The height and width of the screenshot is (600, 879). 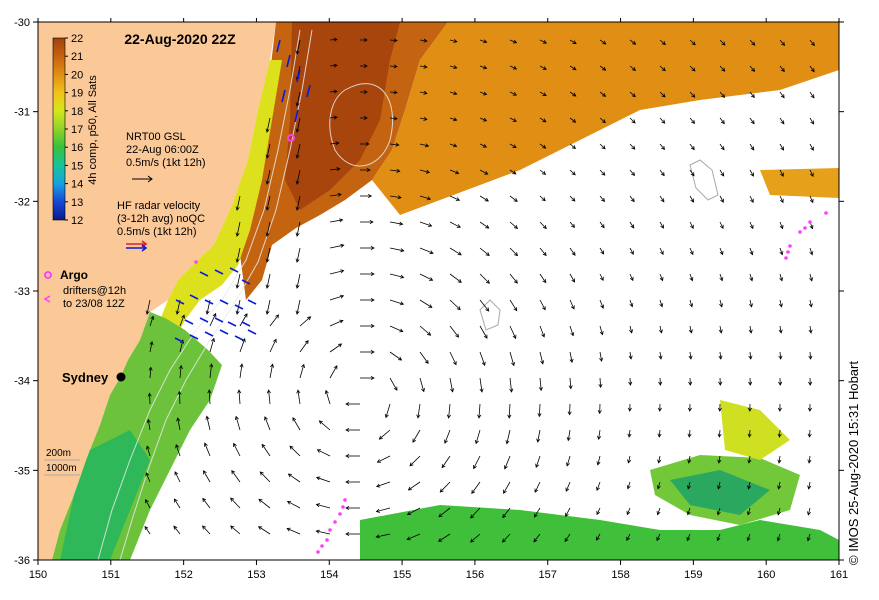 What do you see at coordinates (766, 575) in the screenshot?
I see `x-tick-label: 160` at bounding box center [766, 575].